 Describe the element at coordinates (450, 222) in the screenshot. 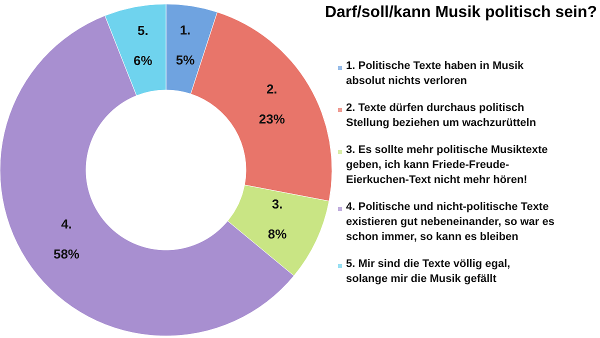

I see `legend-label: 4. Politische und nicht-politische Texte existieren gut nebeneinander, so war es schon immer, so kann es bleiben` at that location.